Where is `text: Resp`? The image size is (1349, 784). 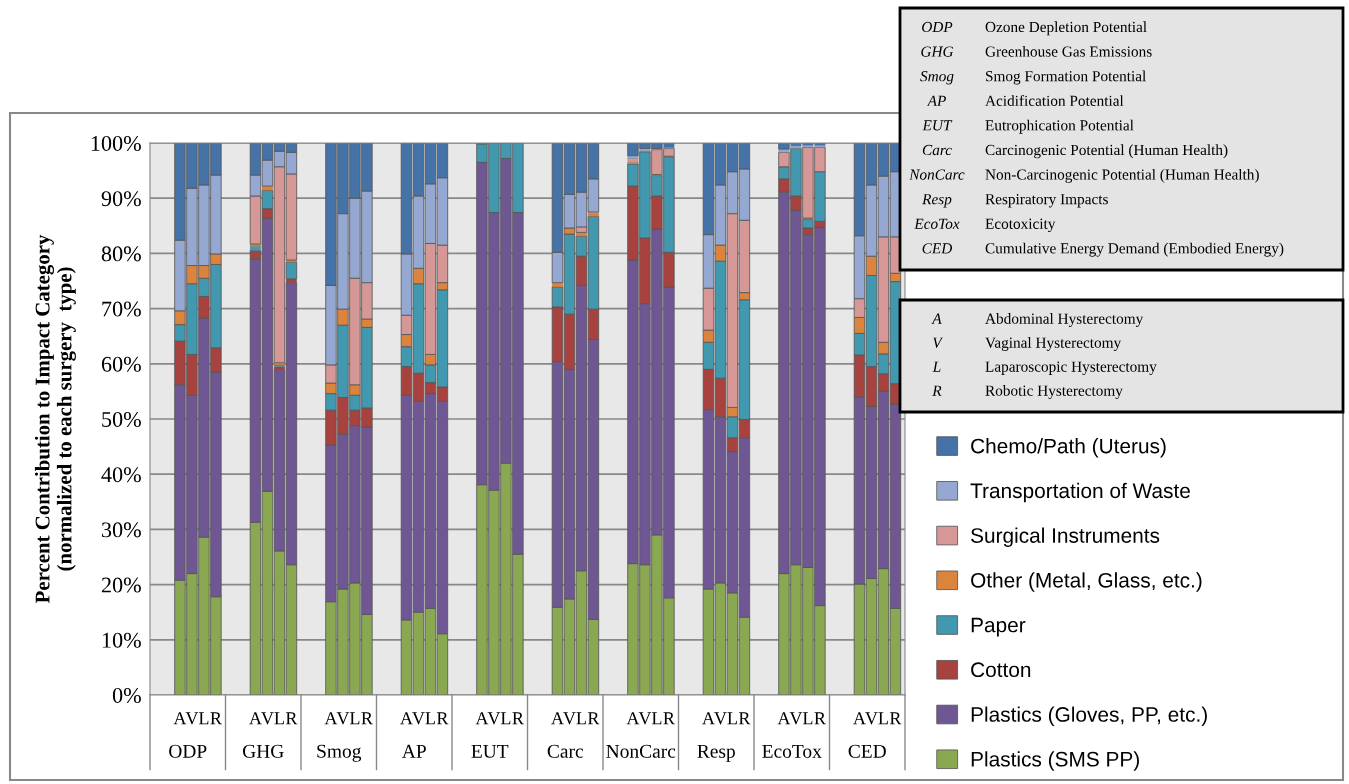
text: Resp is located at coordinates (716, 753).